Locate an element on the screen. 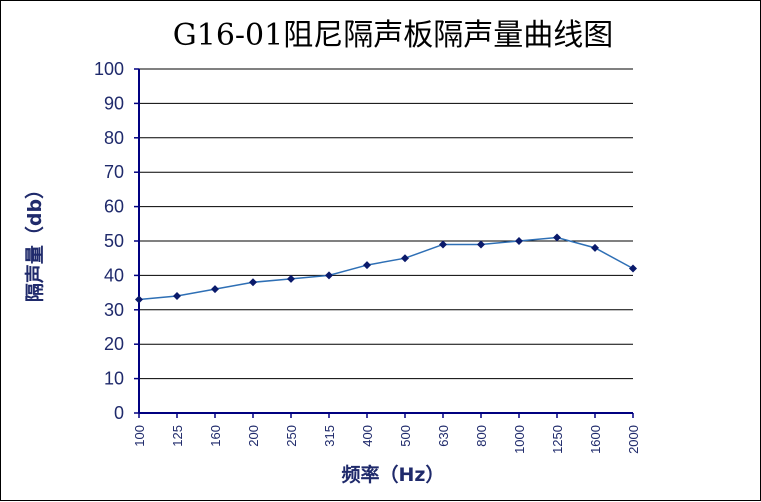 Image resolution: width=761 pixels, height=502 pixels. y-axis-label: 隔声量（db） is located at coordinates (34, 241).